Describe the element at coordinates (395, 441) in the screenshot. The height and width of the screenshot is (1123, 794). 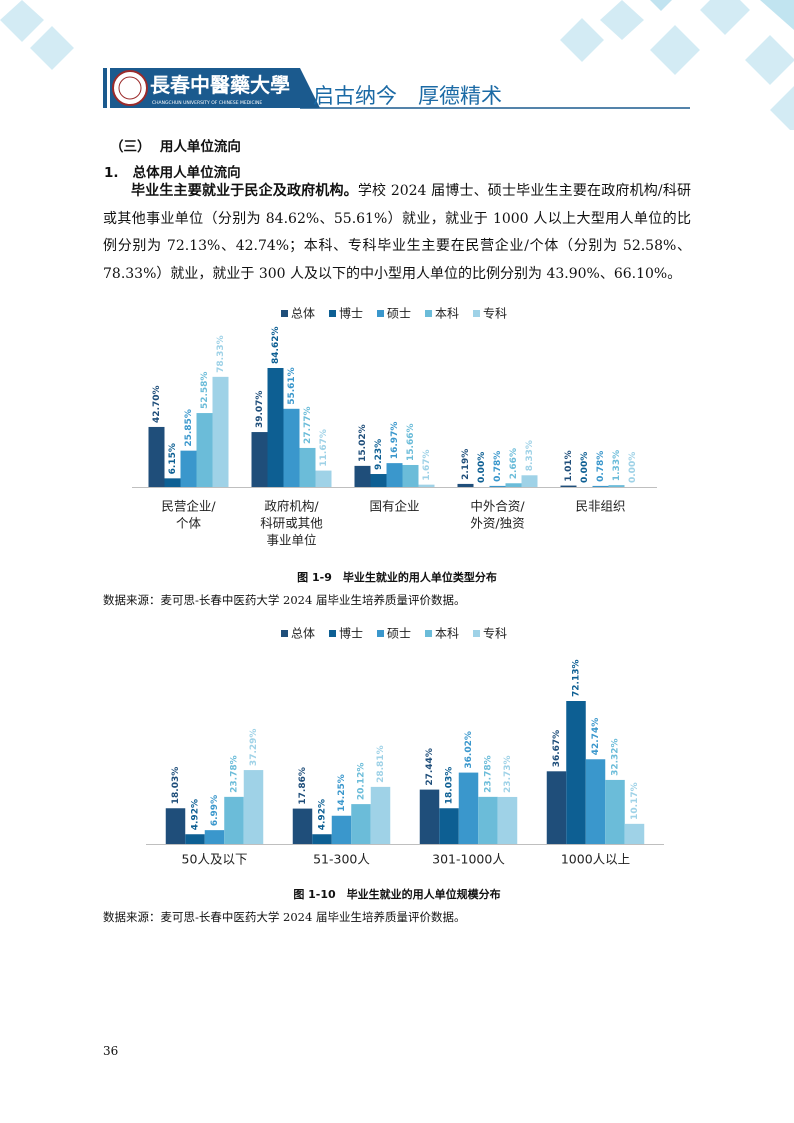
I see `data-label: 16.97%` at that location.